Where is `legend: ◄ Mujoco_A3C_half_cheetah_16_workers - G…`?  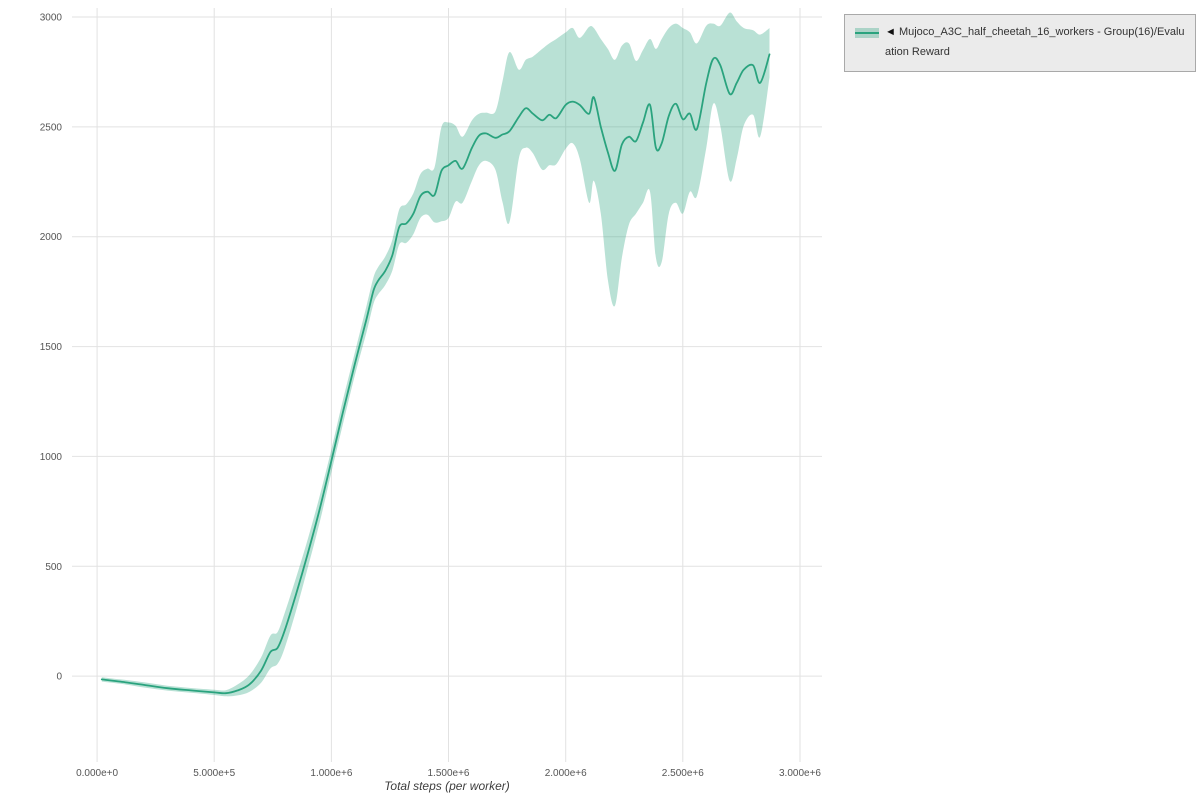
legend: ◄ Mujoco_A3C_half_cheetah_16_workers - G… is located at coordinates (1020, 43).